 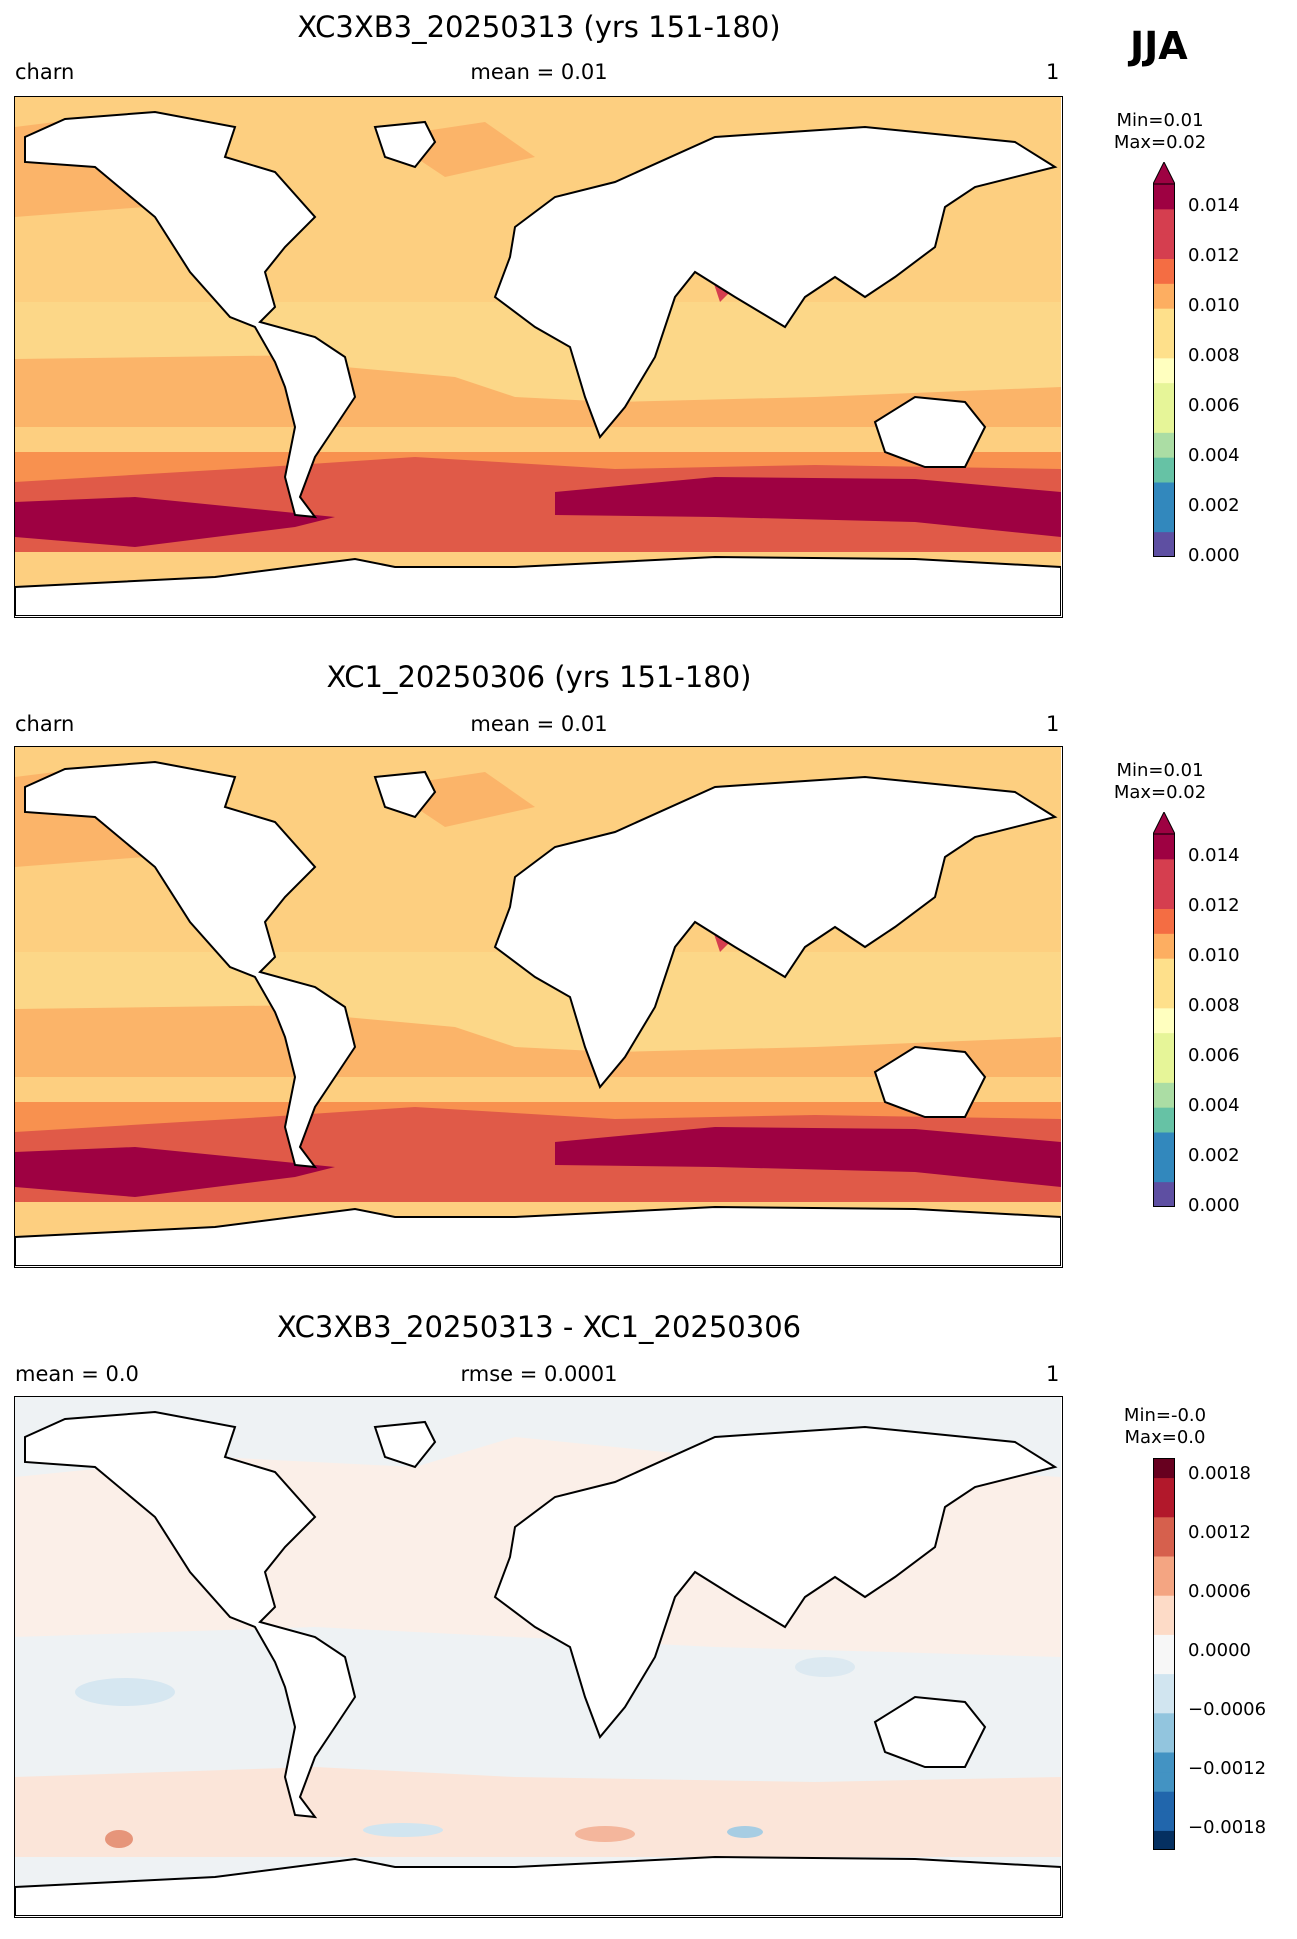 I want to click on afro-eurasia-landmass, so click(x=775, y=1582).